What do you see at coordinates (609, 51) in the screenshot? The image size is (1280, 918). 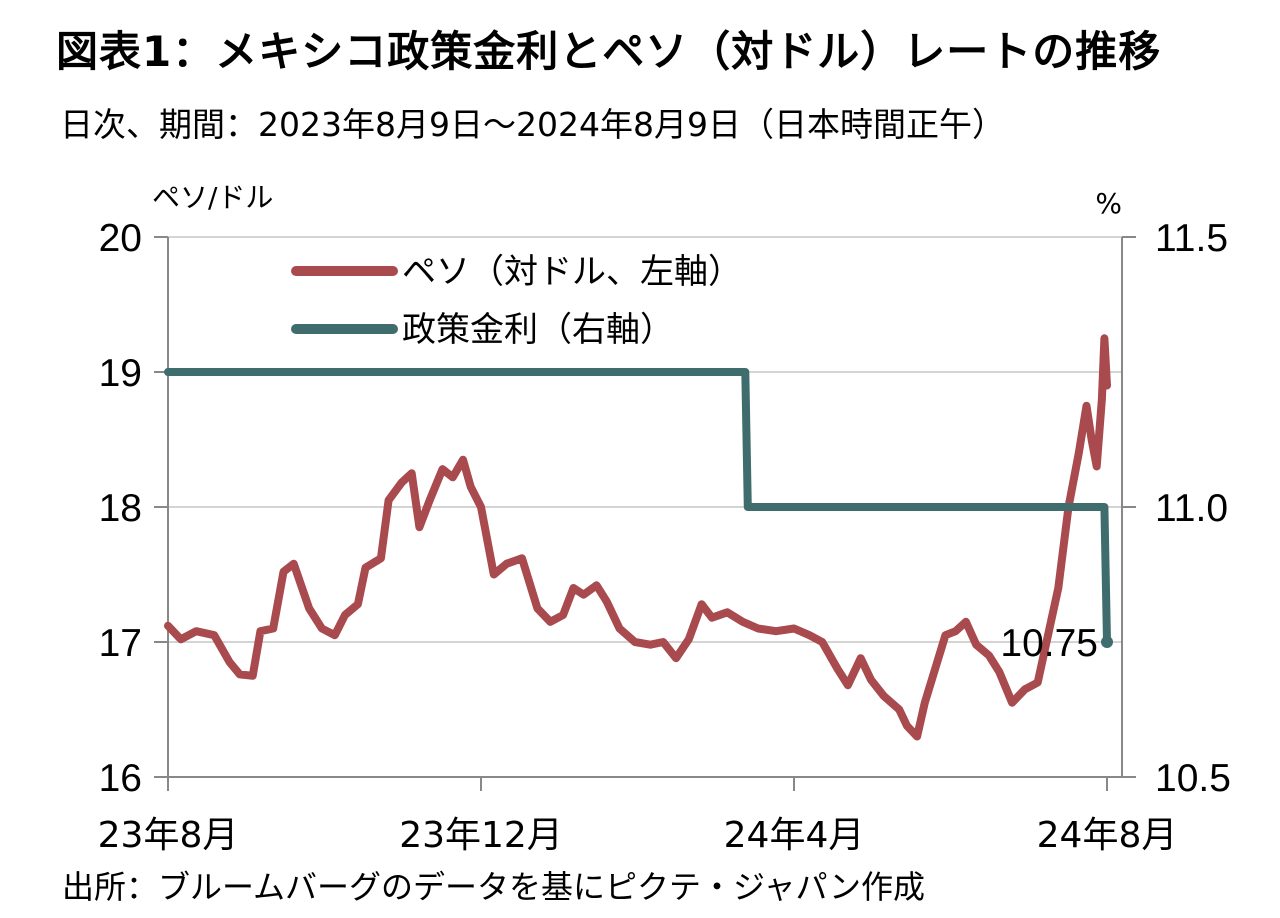 I see `chart-title: 図表1：メキシコ政策金利とペソ（対ドル）レートの推移` at bounding box center [609, 51].